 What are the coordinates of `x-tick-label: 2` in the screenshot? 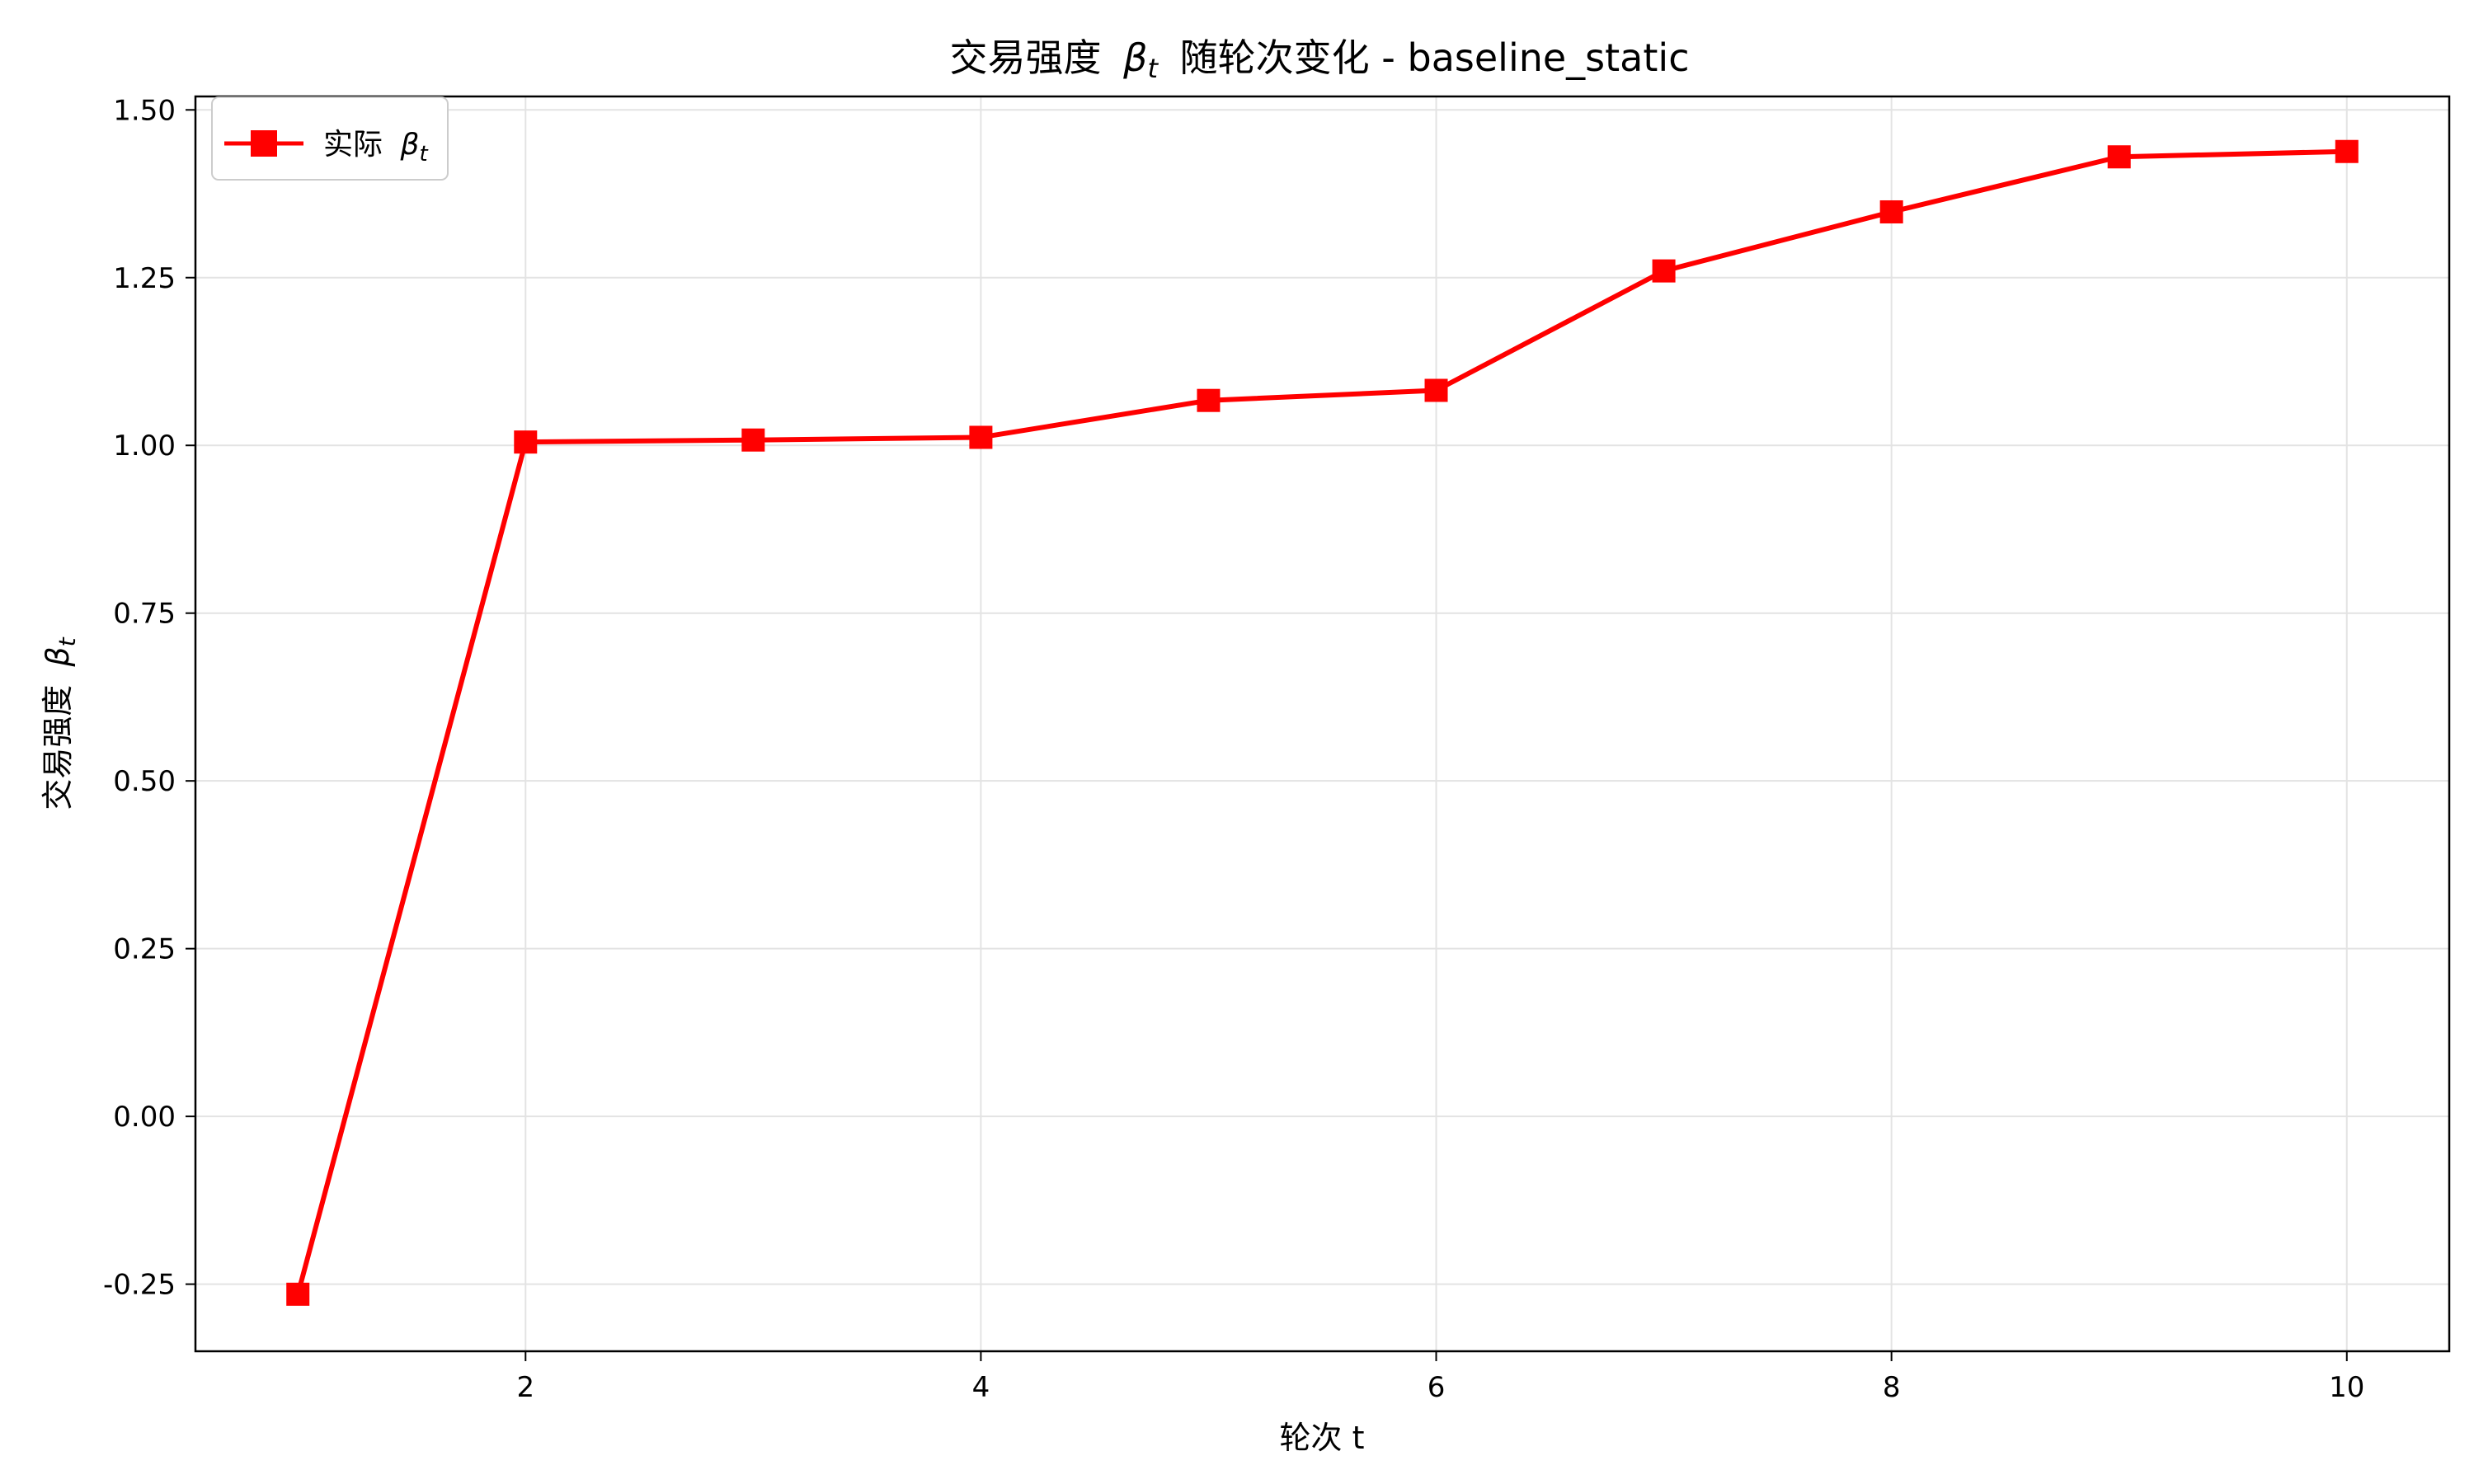 It's located at (525, 1387).